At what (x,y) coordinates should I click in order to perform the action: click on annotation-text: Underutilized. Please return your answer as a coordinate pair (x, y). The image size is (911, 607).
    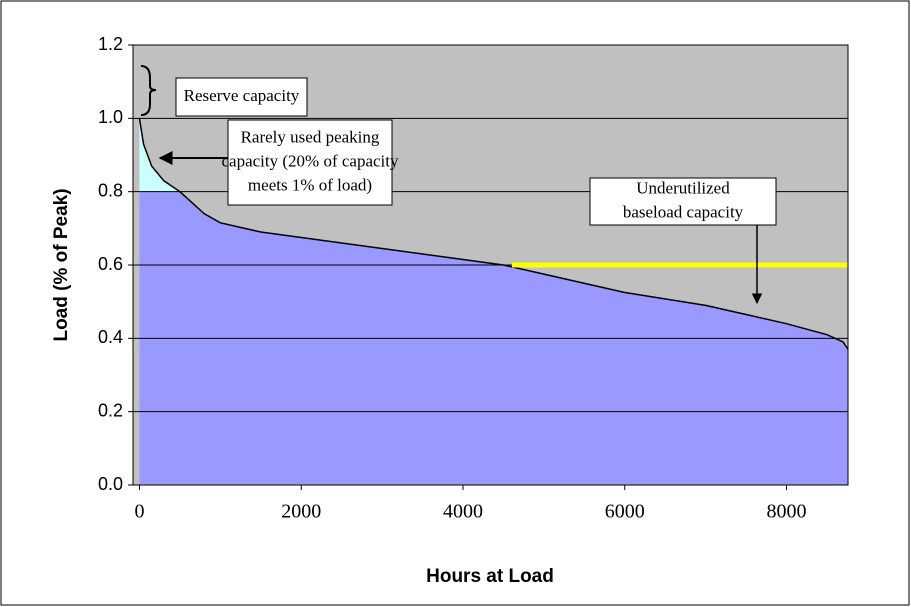
    Looking at the image, I should click on (683, 187).